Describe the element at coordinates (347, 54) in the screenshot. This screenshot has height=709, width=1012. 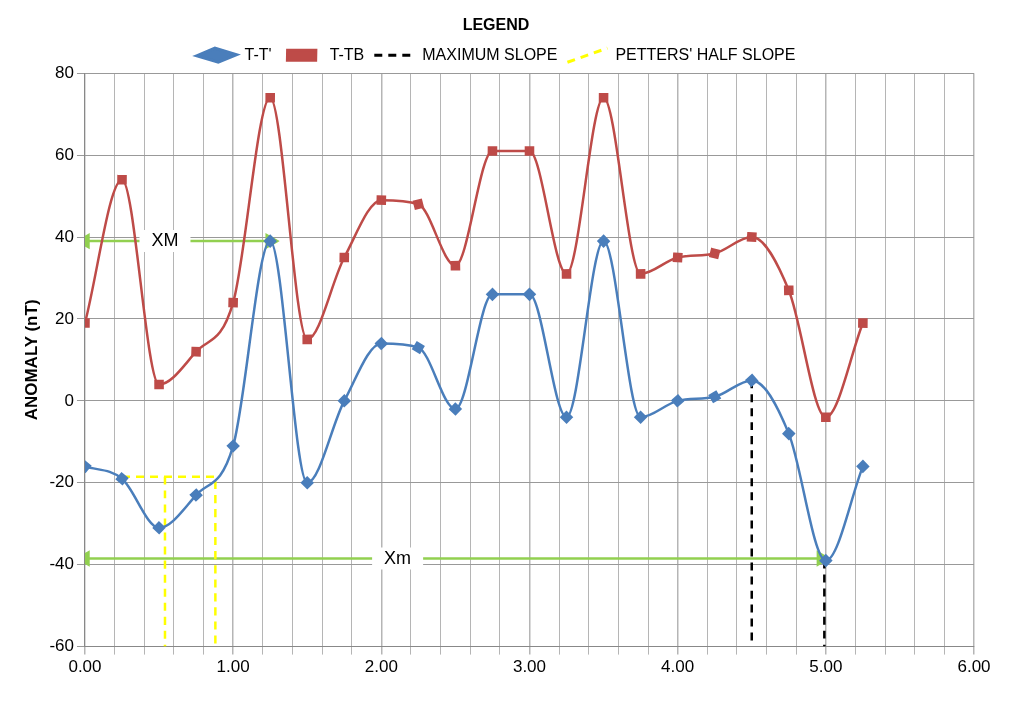
I see `legend-label: T-TB` at that location.